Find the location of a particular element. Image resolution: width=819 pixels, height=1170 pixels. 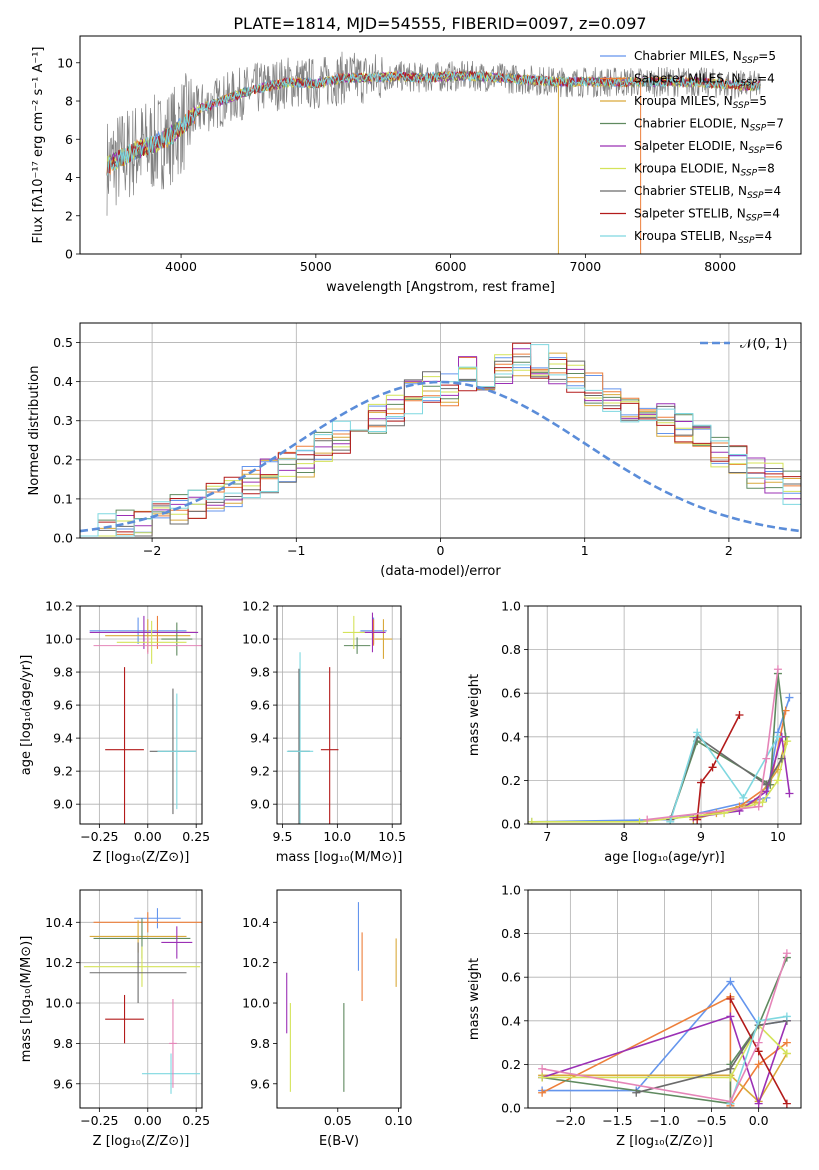

x-axis-label: E(B-V) is located at coordinates (339, 1141).